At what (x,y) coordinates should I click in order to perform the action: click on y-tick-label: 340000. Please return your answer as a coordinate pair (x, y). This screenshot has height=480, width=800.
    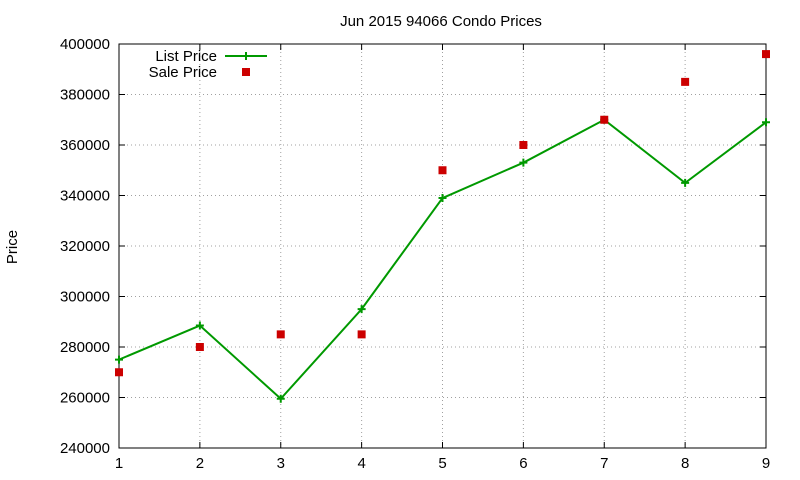
    Looking at the image, I should click on (85, 196).